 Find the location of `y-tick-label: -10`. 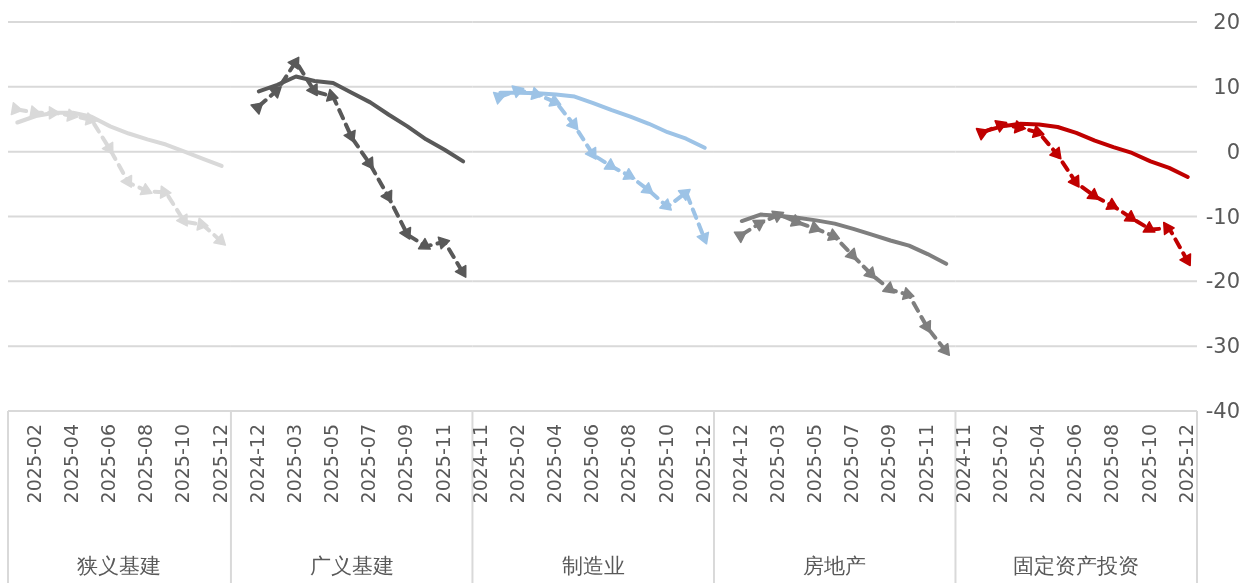

y-tick-label: -10 is located at coordinates (1222, 216).